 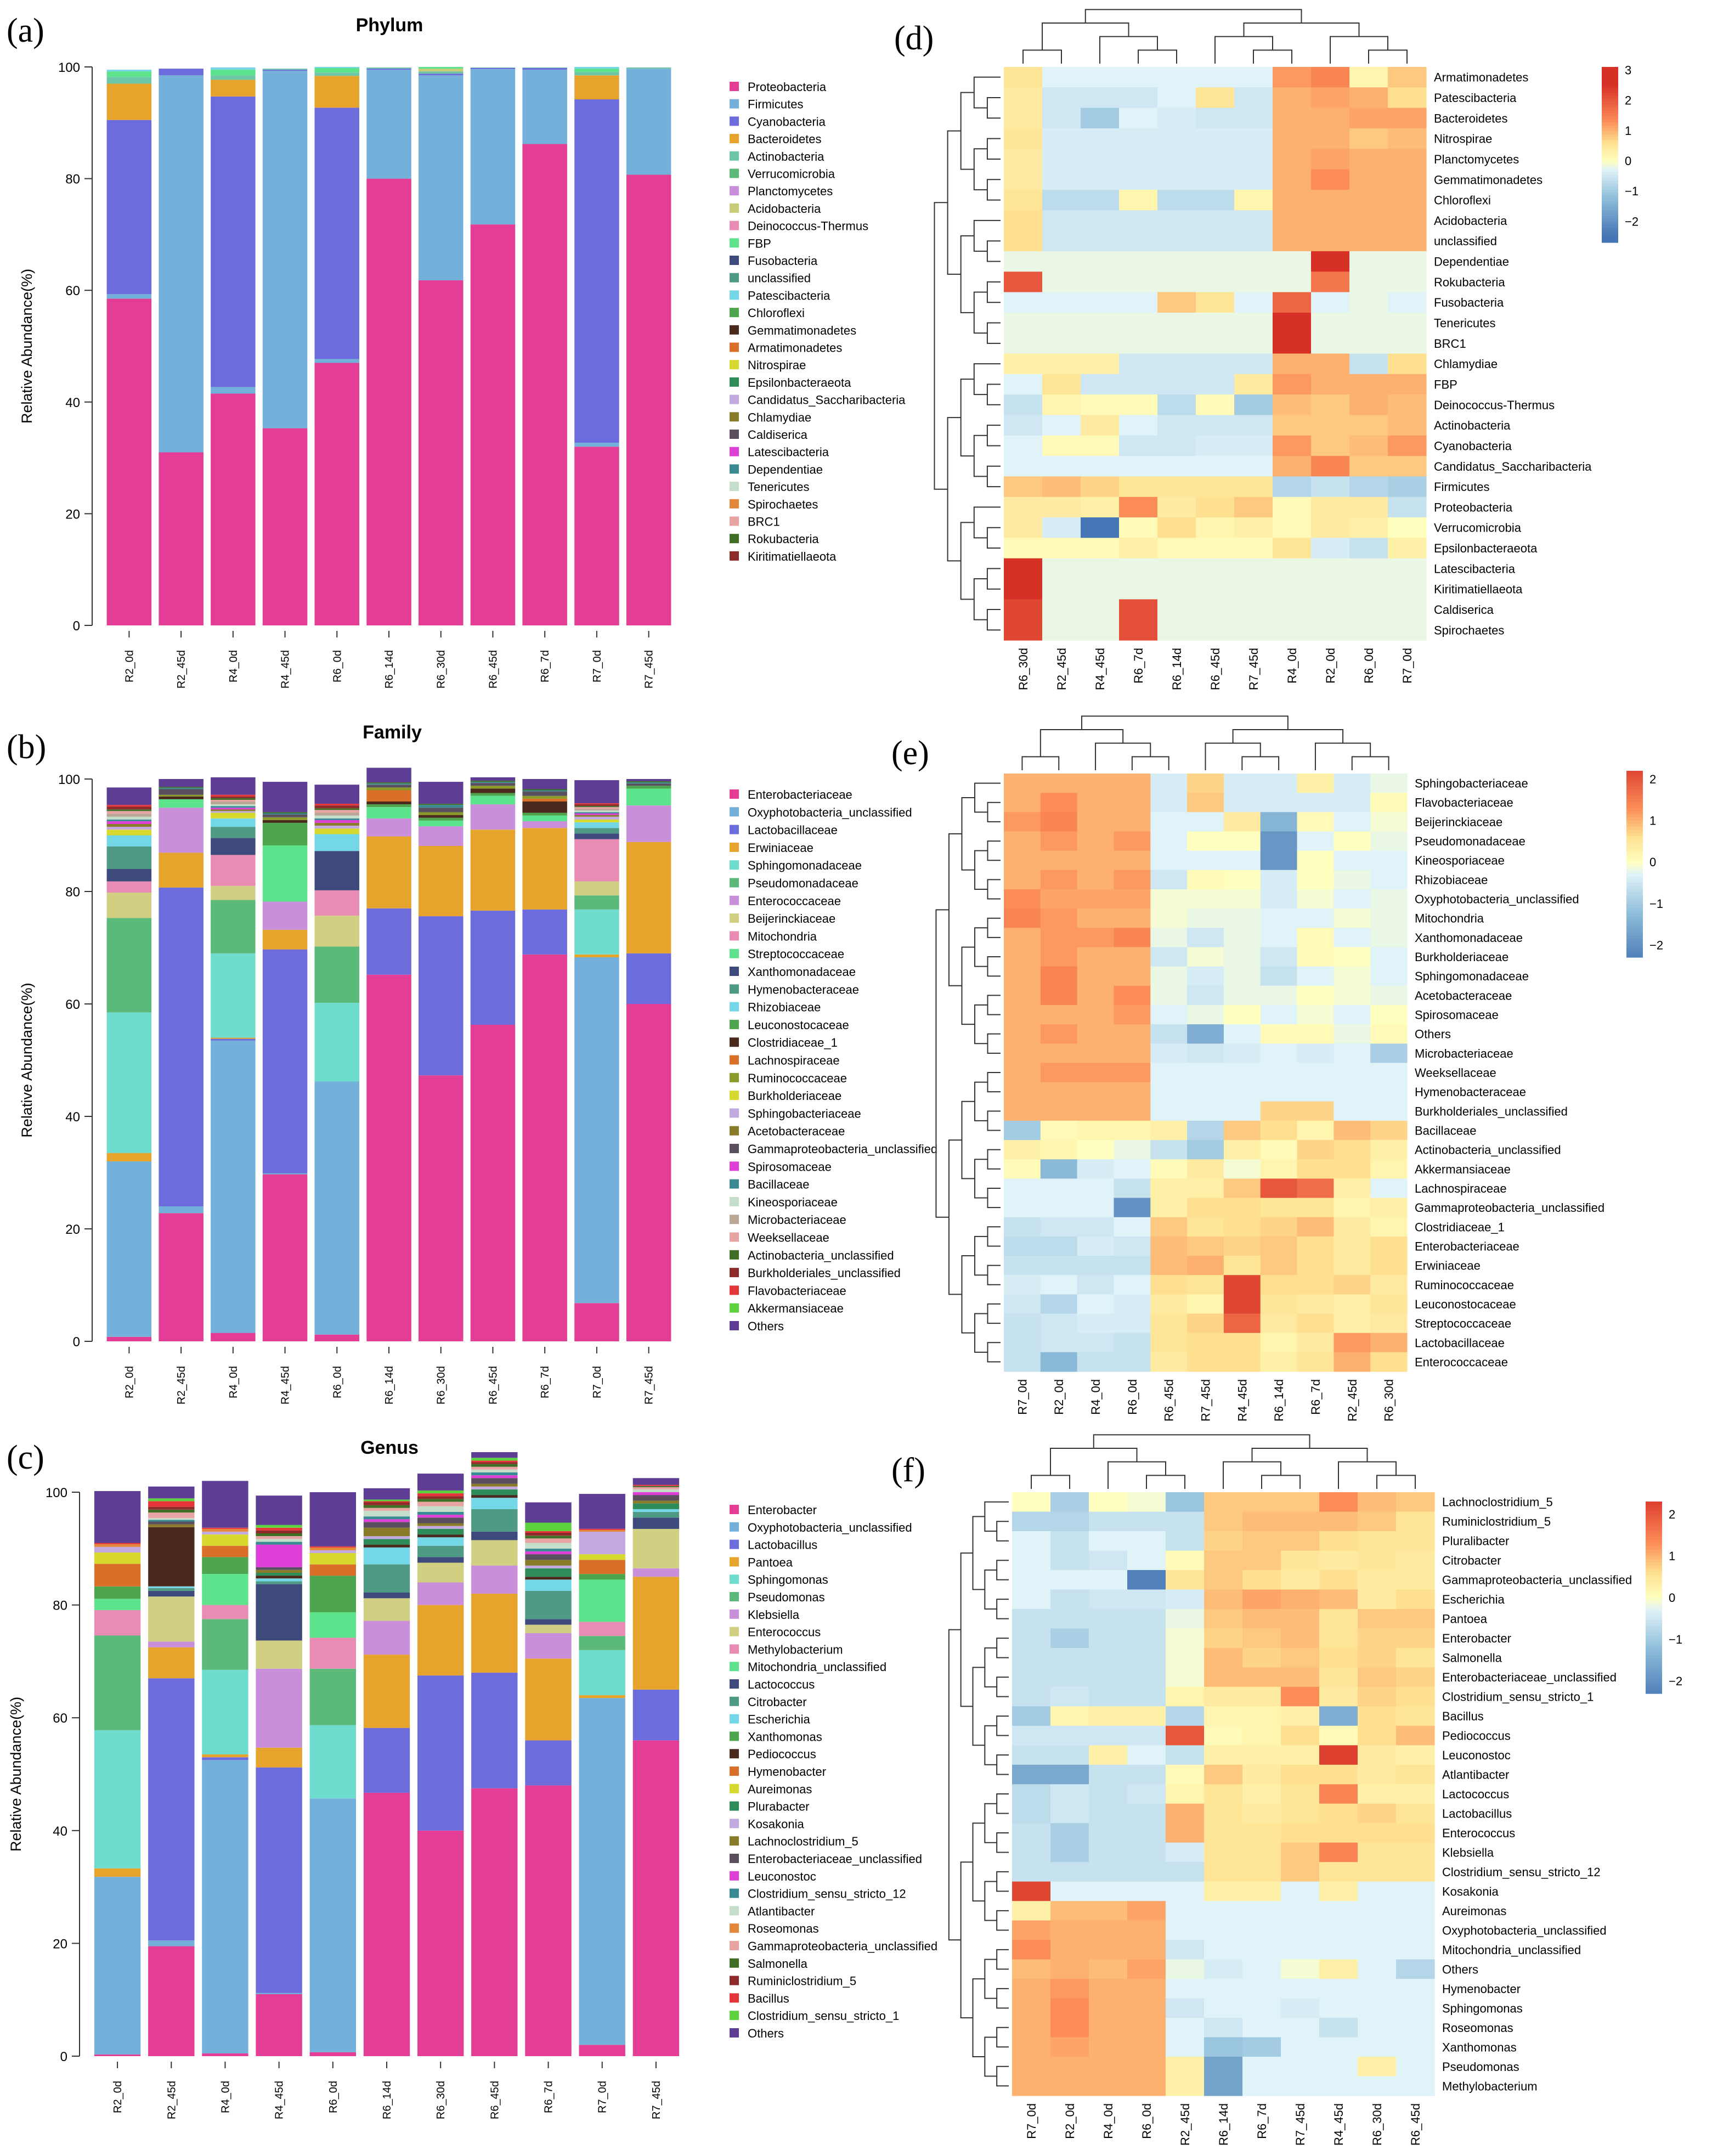 What do you see at coordinates (734, 1326) in the screenshot?
I see `legend-swatch-others` at bounding box center [734, 1326].